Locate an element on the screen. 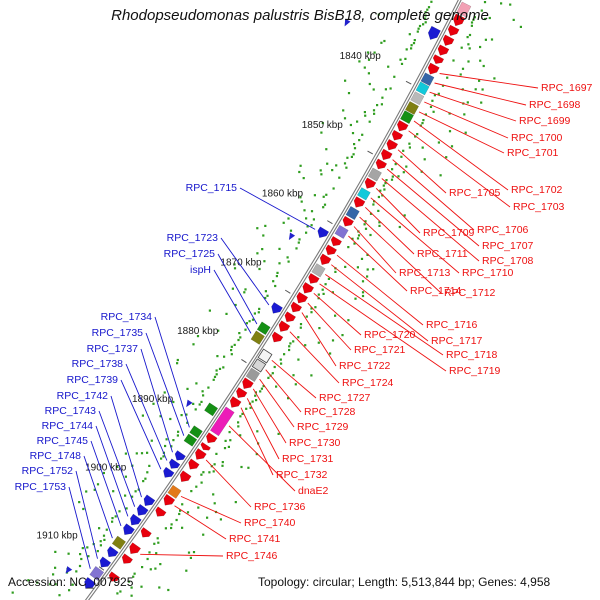  gene-label-RPC_1711: RPC_1711 is located at coordinates (442, 254).